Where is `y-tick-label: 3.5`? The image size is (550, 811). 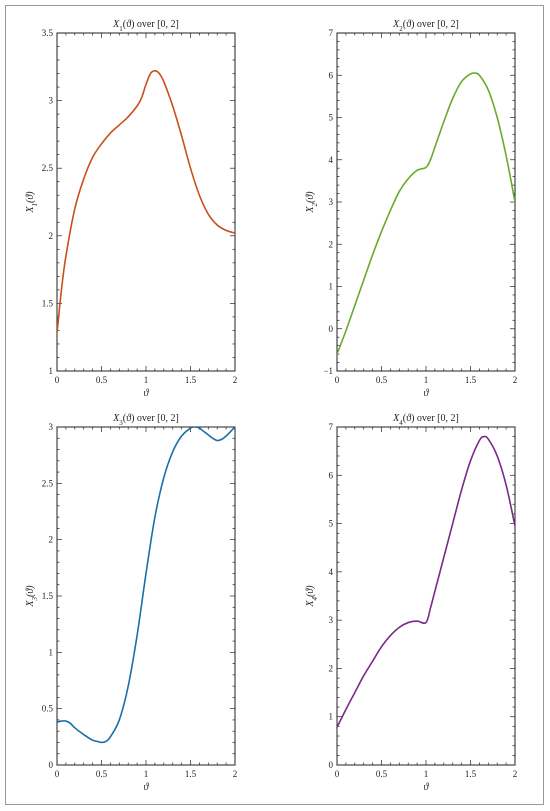
y-tick-label: 3.5 is located at coordinates (48, 33).